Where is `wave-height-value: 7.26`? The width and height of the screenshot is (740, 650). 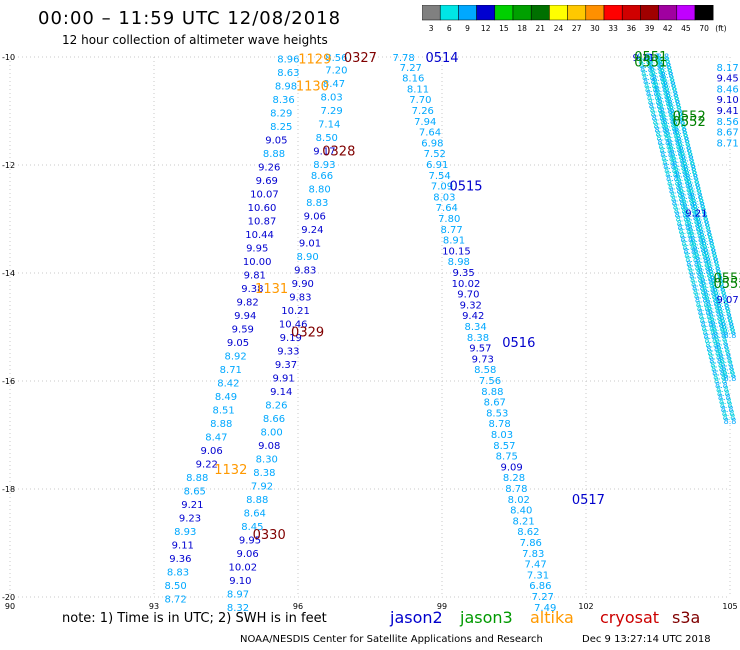 wave-height-value: 7.26 is located at coordinates (423, 111).